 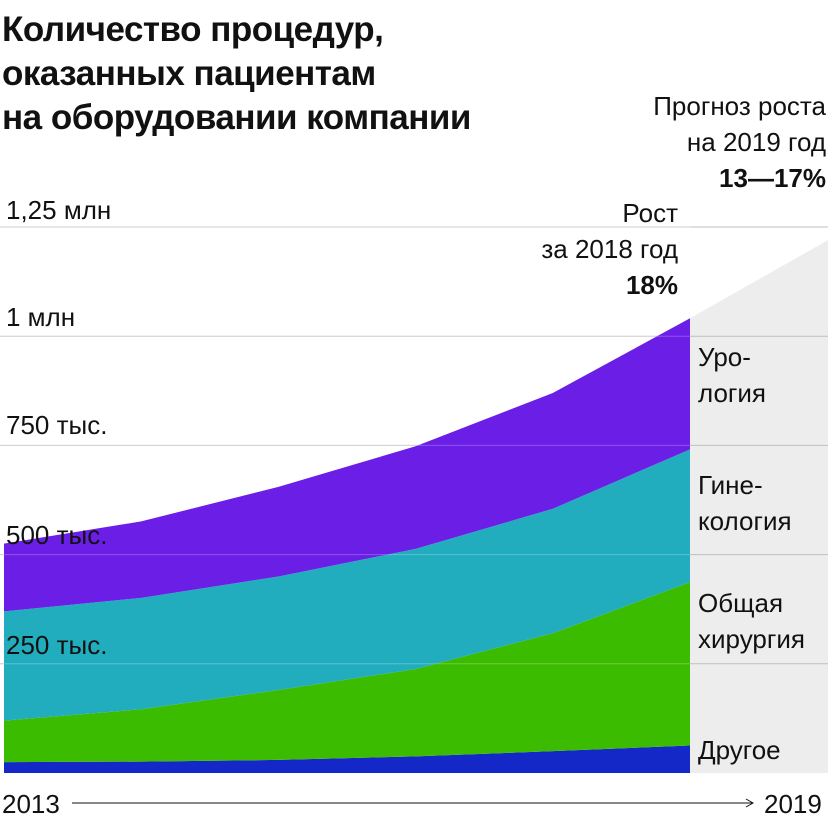 I want to click on title-line-3: на оборудовании компании, so click(x=236, y=117).